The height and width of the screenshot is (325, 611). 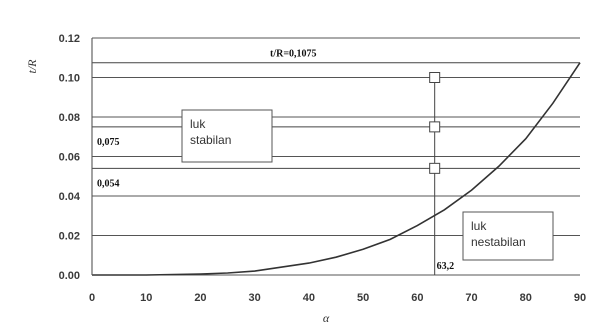 What do you see at coordinates (326, 318) in the screenshot?
I see `x-axis-label: α` at bounding box center [326, 318].